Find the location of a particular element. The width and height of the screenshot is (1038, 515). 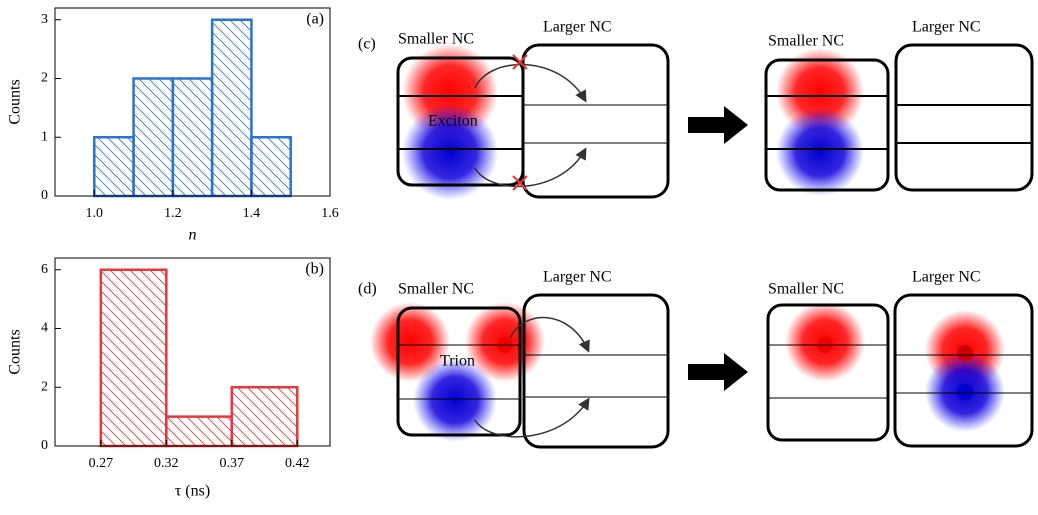

x-tick-label: 0.37 is located at coordinates (232, 463).